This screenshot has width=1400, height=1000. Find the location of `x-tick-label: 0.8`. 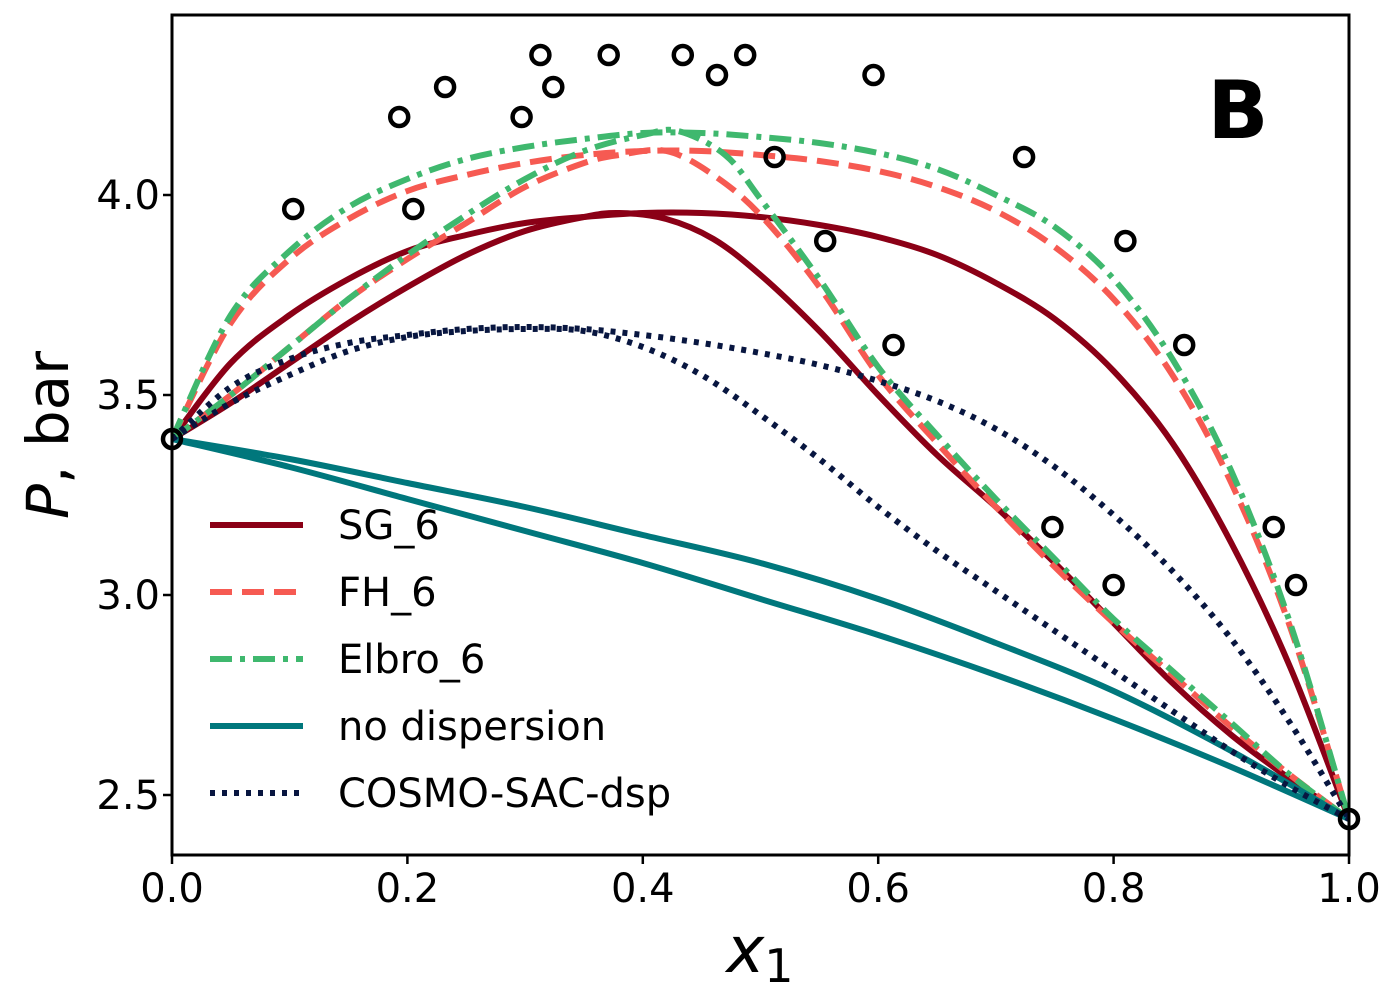

x-tick-label: 0.8 is located at coordinates (1114, 889).